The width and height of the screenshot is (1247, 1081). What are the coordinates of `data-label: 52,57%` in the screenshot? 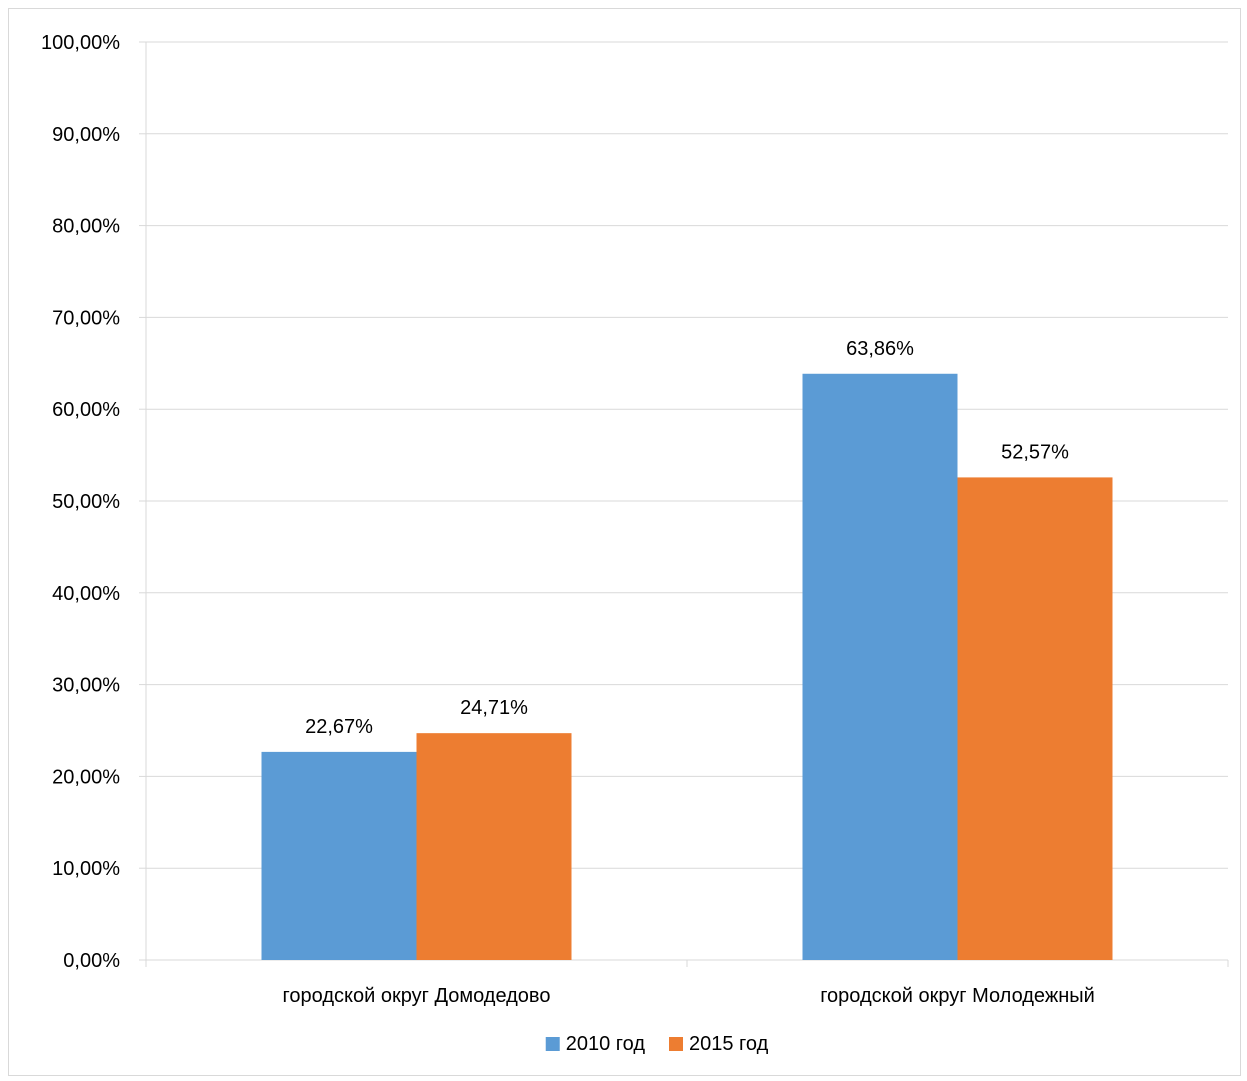 It's located at (1035, 452).